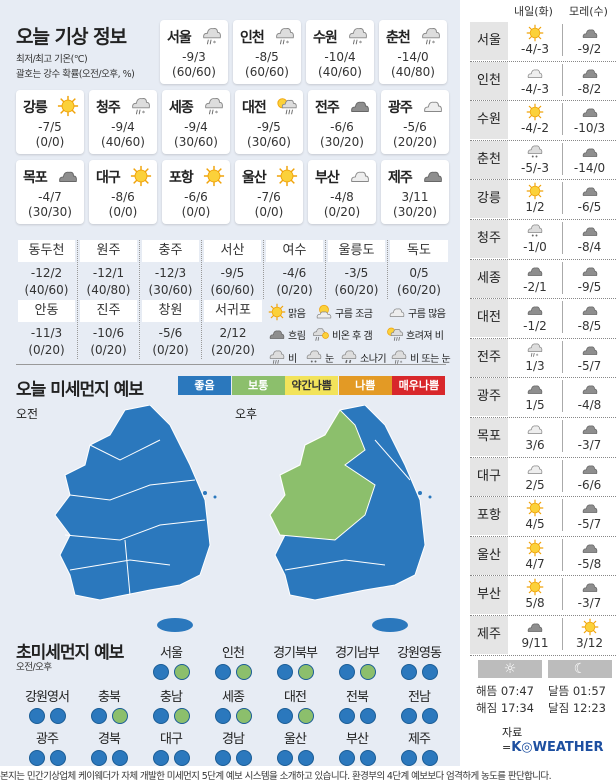 This screenshot has height=784, width=616. What do you see at coordinates (108, 350) in the screenshot?
I see `precip-prob: (0/20)` at bounding box center [108, 350].